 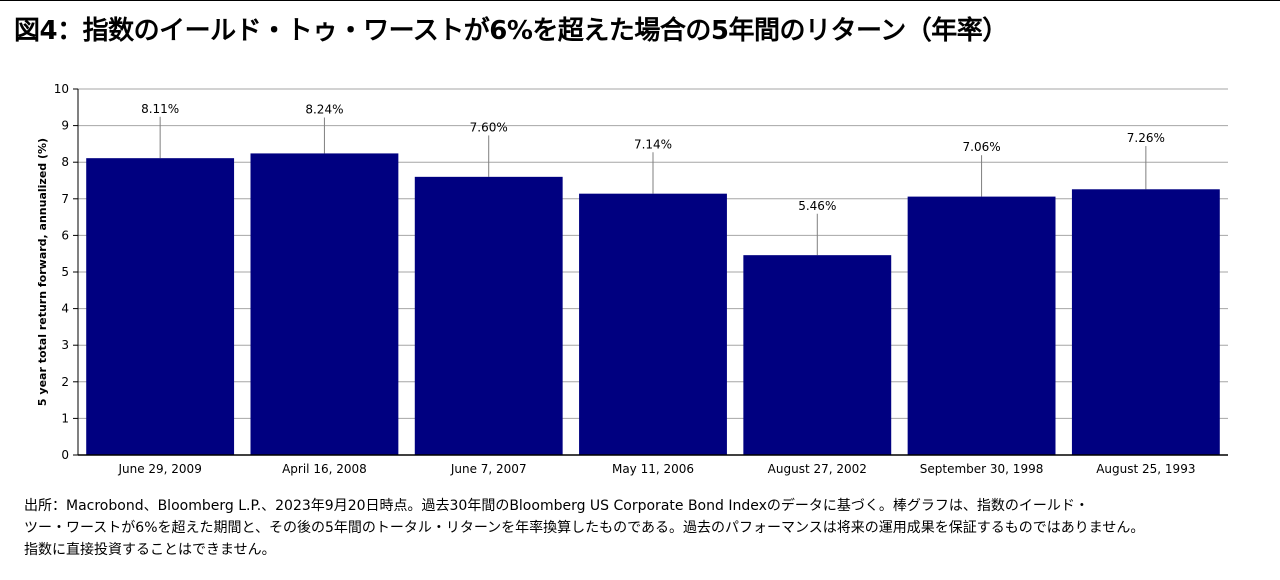 I want to click on x-tick-label: August 27, 2002, so click(x=817, y=469).